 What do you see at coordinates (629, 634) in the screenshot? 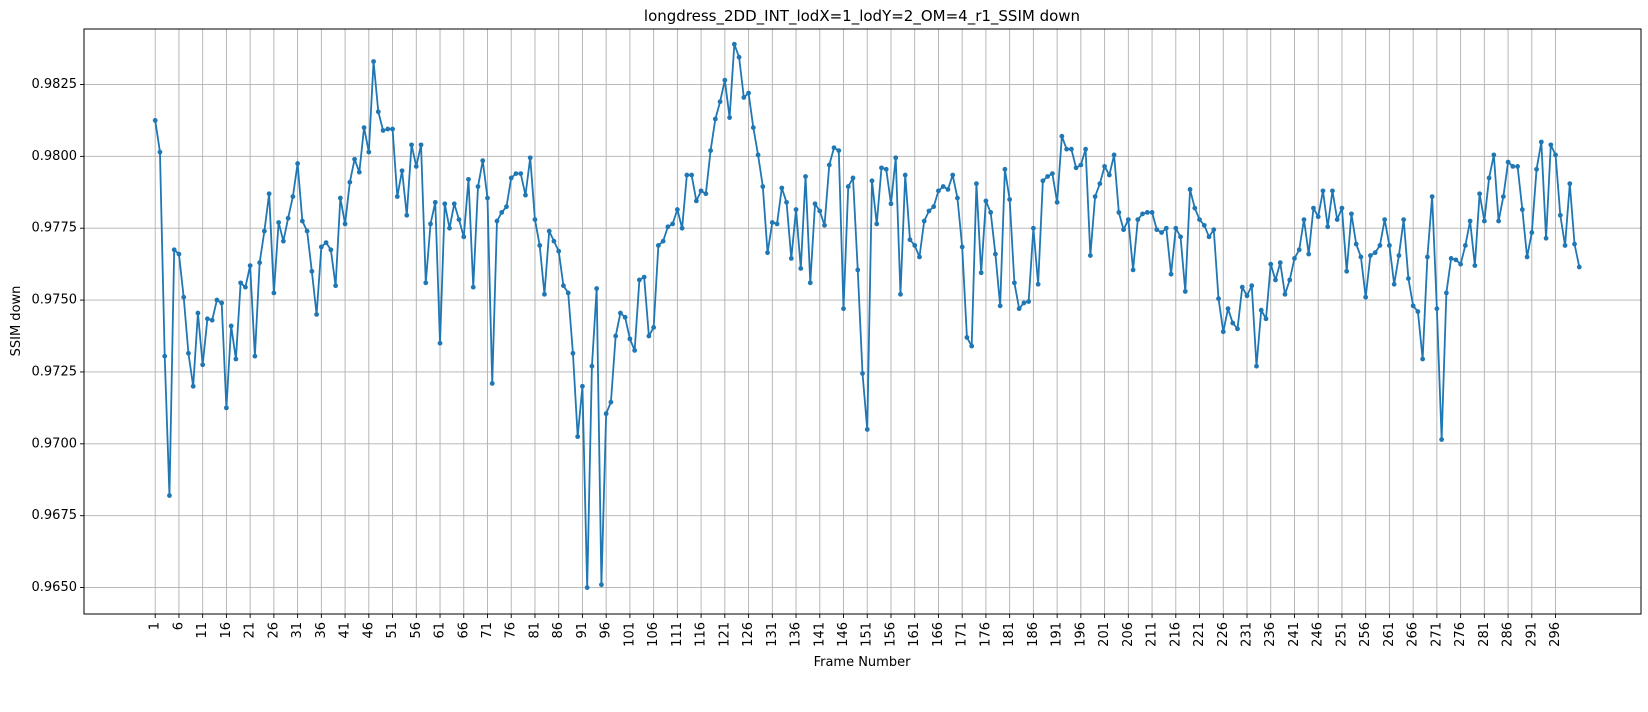
I see `x-tick-label: 101` at bounding box center [629, 634].